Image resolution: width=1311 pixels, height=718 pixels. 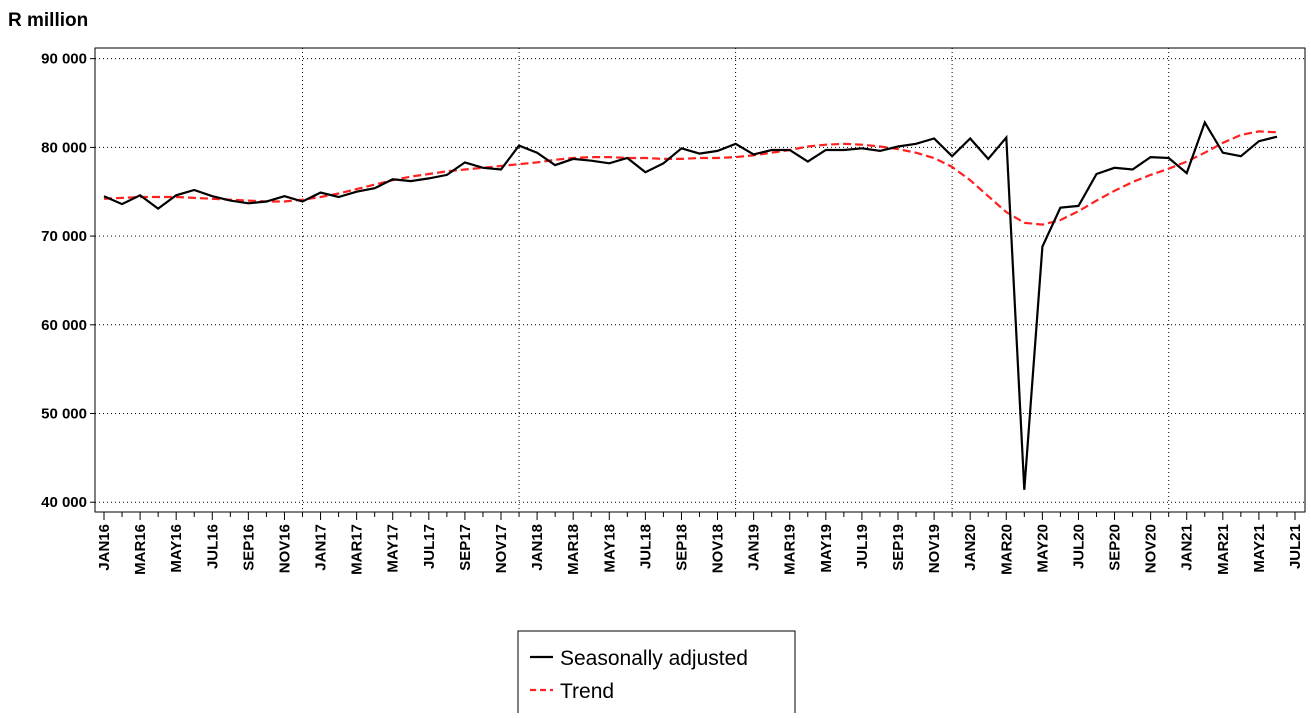 What do you see at coordinates (1223, 549) in the screenshot?
I see `x-tick-label: MAR21` at bounding box center [1223, 549].